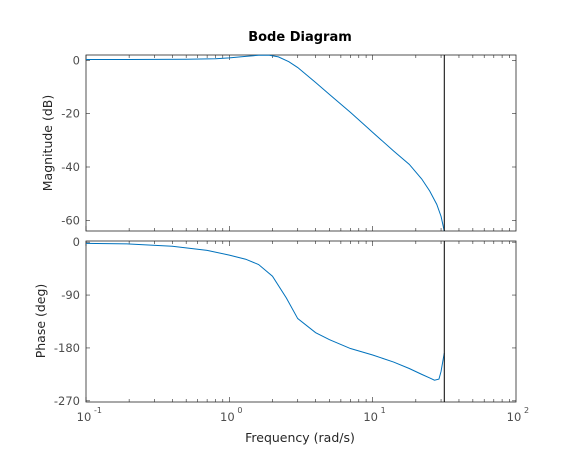 The width and height of the screenshot is (570, 450). I want to click on x-tick-exponent: 0, so click(239, 410).